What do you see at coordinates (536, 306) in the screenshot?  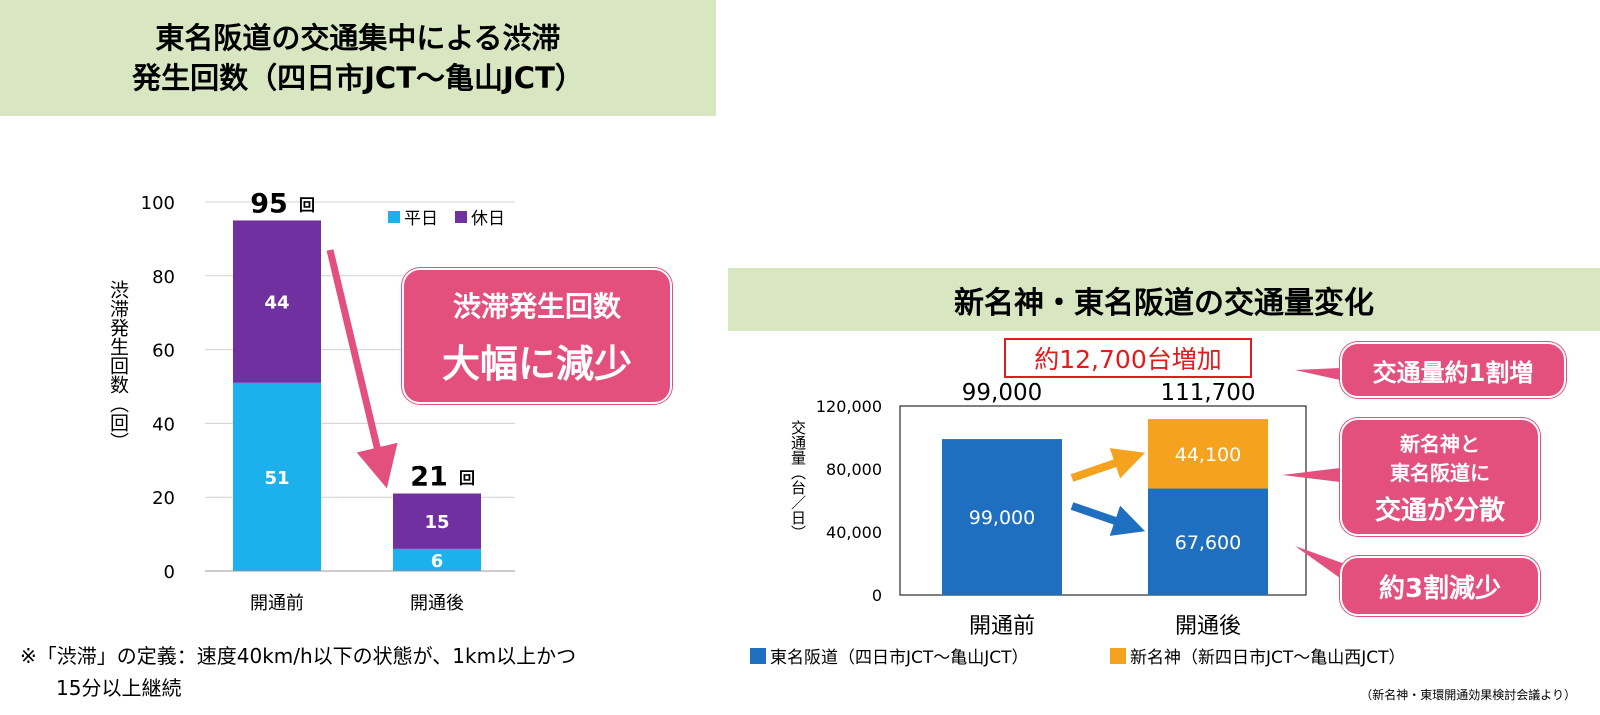 I see `callout-line1: 渋滞発生回数` at bounding box center [536, 306].